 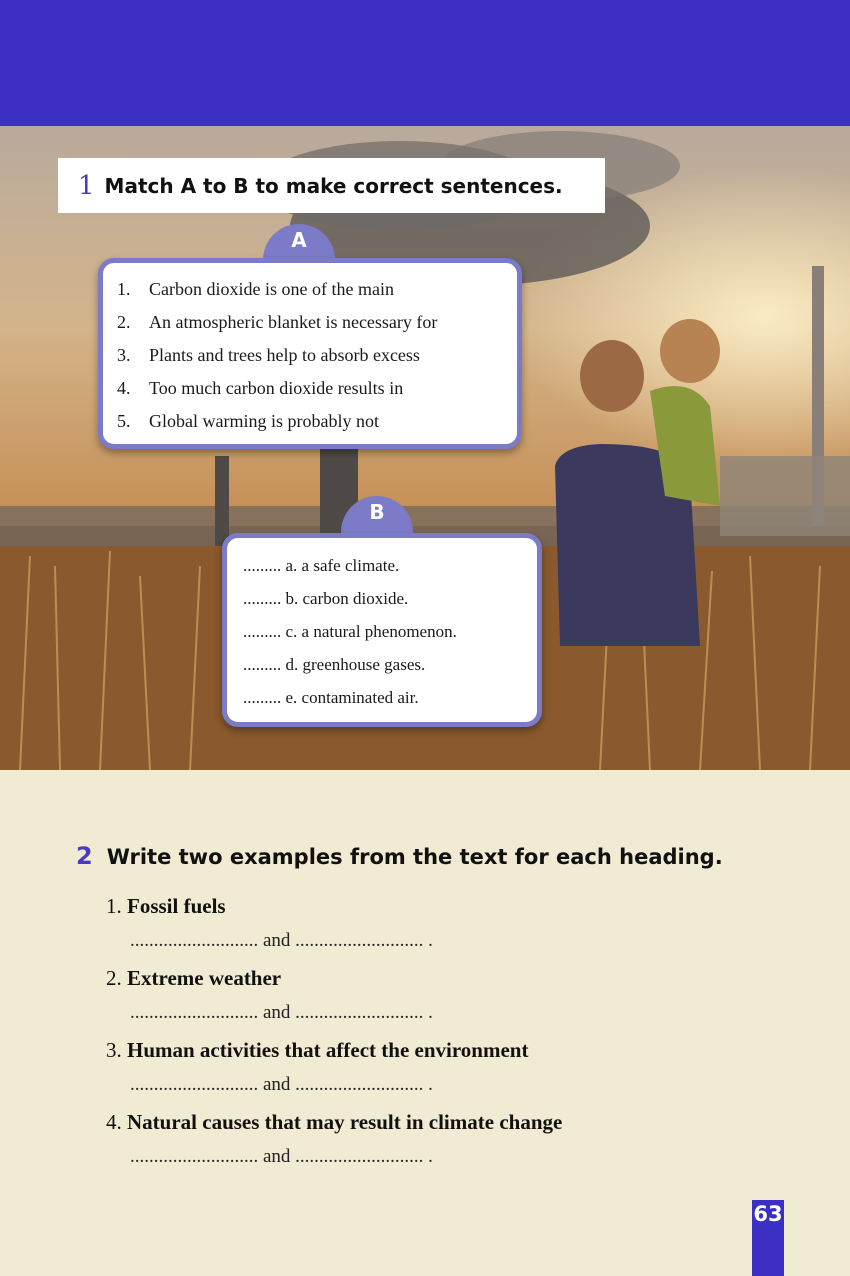 I want to click on column-a-item: 4. Too much carbon dioxide results in, so click(x=317, y=392).